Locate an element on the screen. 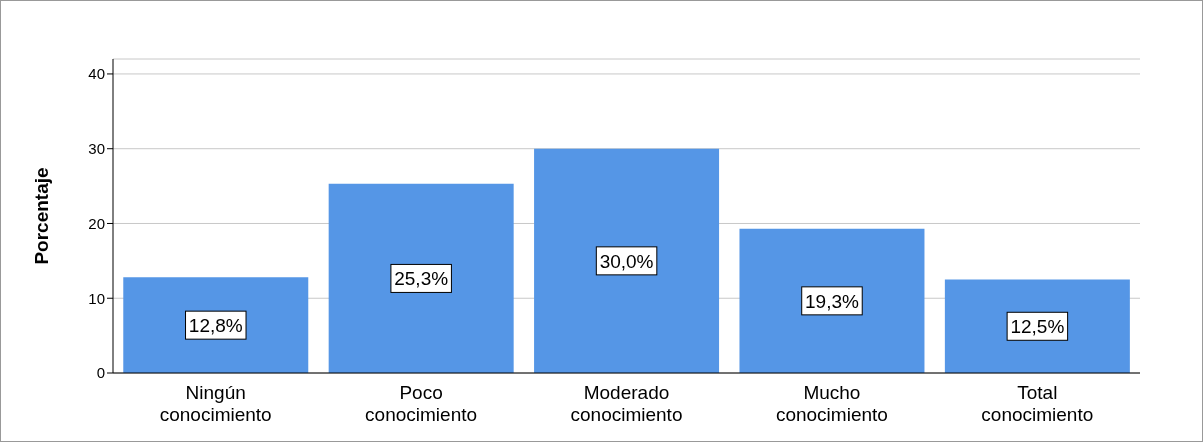 The image size is (1203, 442). x-tick-label: Total conocimiento is located at coordinates (1037, 403).